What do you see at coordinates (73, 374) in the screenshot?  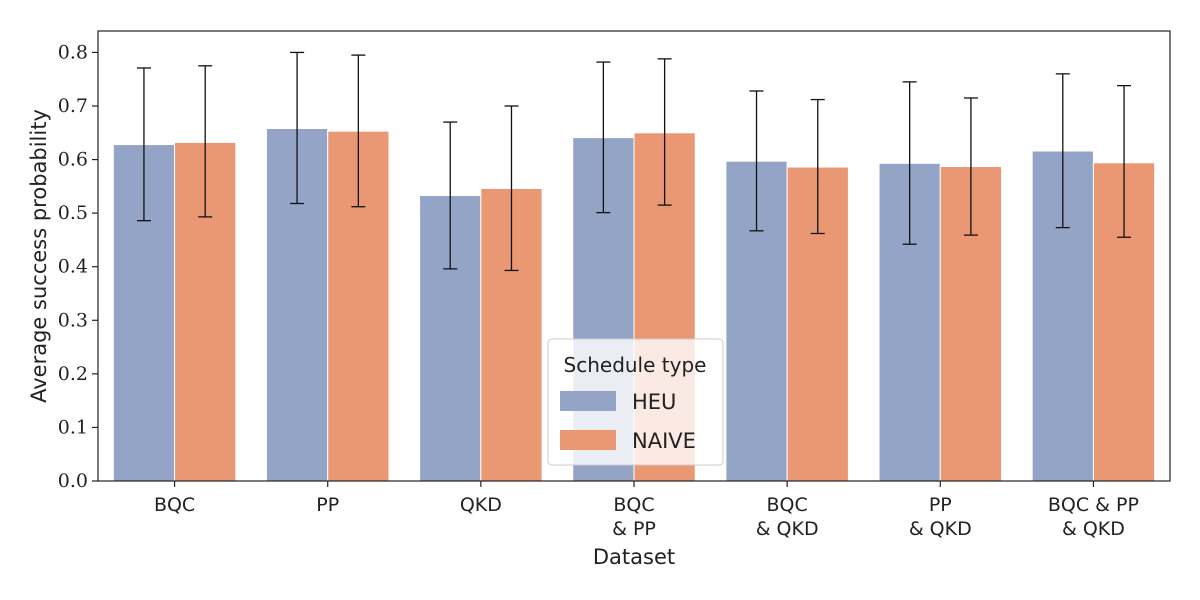 I see `y-tick-label-2: 0.2` at bounding box center [73, 374].